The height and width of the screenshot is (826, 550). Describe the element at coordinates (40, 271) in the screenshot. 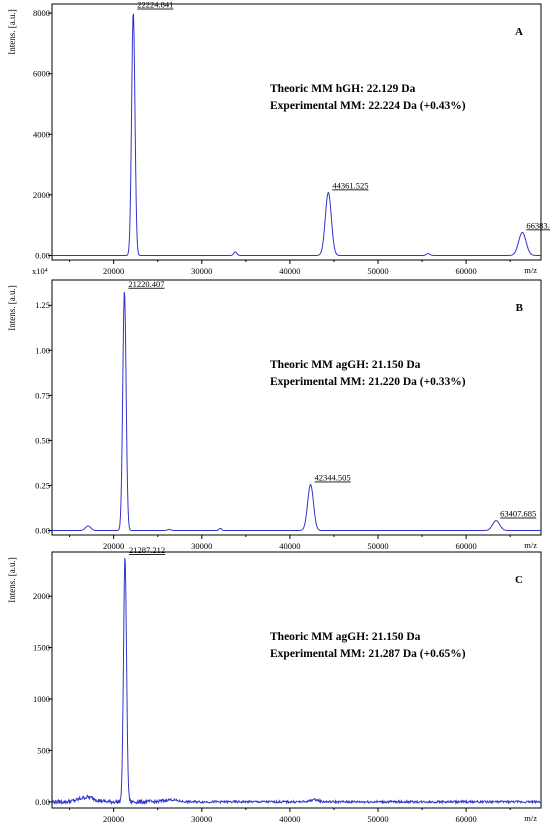

I see `y-exponent-label: x10⁴` at that location.